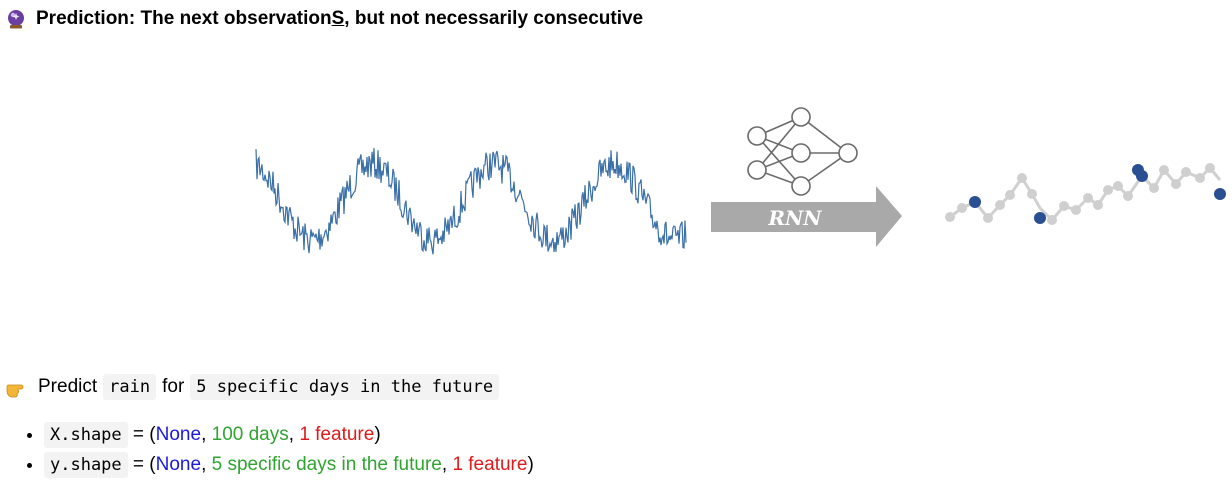  Describe the element at coordinates (345, 387) in the screenshot. I see `horizon-code: 5 specific days in the future` at that location.